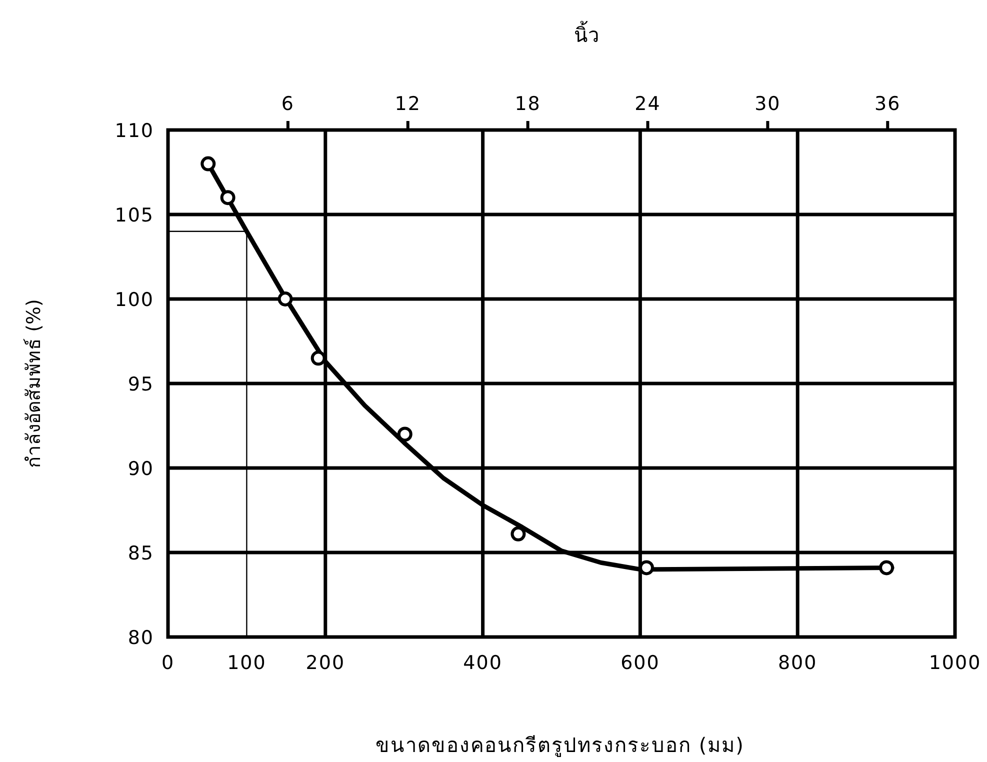 This screenshot has height=762, width=987. I want to click on x-tick-label: 600, so click(640, 663).